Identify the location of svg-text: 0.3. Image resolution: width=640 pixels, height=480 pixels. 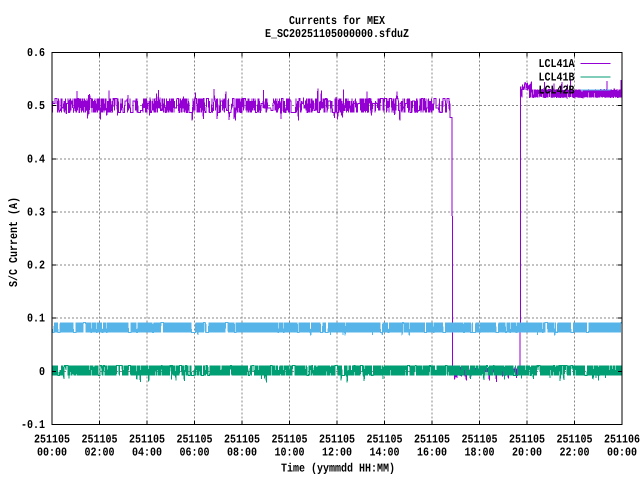
(36, 212).